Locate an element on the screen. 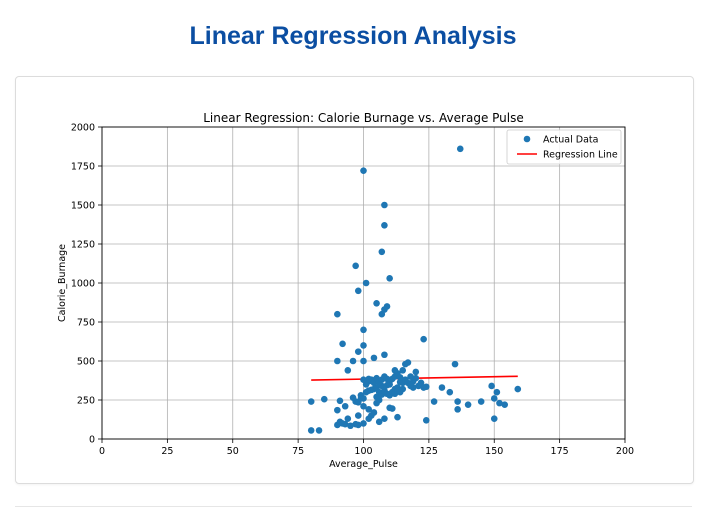 The width and height of the screenshot is (720, 525). y-tick-label: 1250 is located at coordinates (83, 245).